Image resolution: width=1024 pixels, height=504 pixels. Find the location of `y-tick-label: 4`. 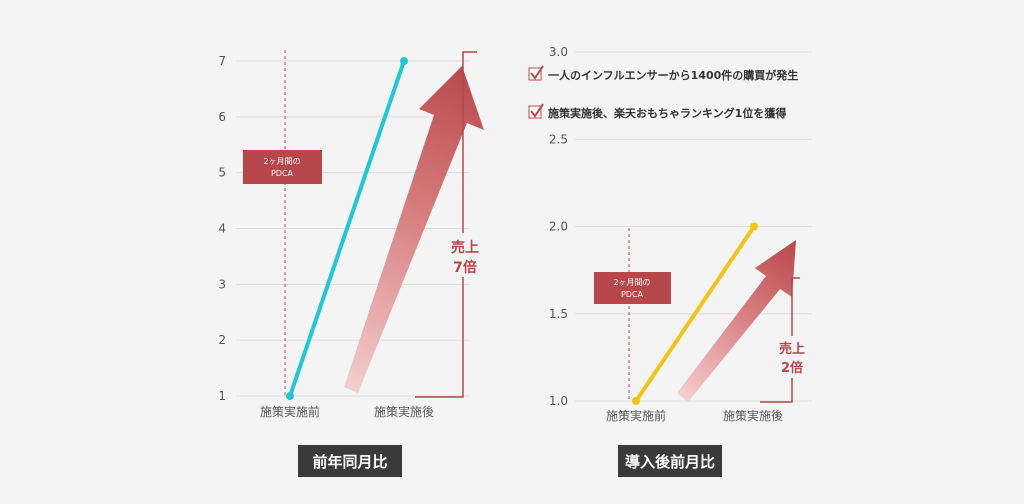

y-tick-label: 4 is located at coordinates (222, 229).